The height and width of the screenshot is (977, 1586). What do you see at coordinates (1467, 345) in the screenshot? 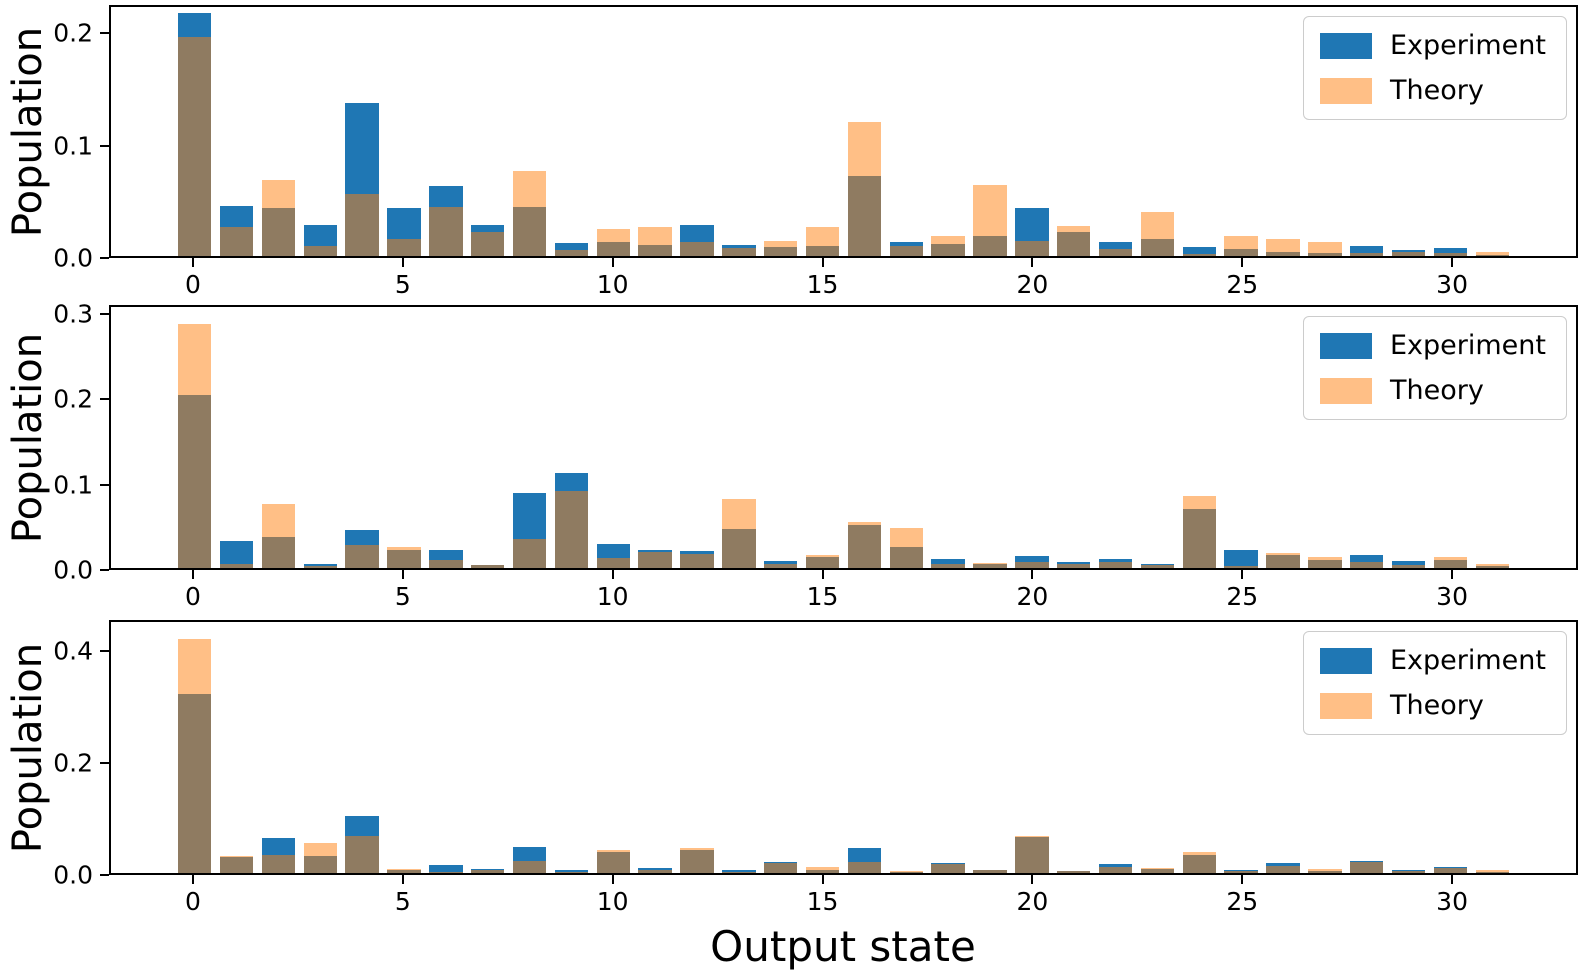
I see `legend-label: Experiment` at bounding box center [1467, 345].